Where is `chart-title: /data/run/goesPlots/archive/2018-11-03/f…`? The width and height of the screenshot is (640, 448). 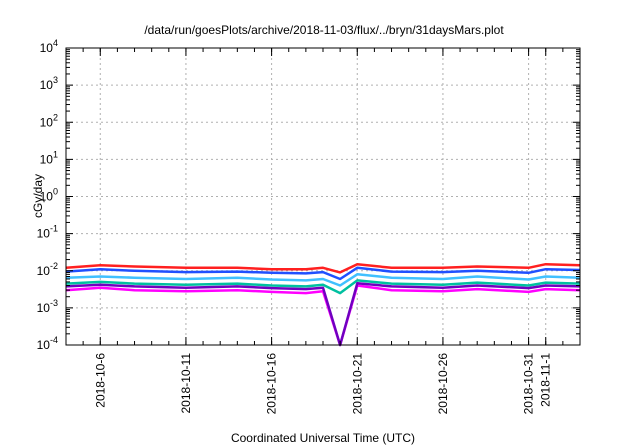
chart-title: /data/run/goesPlots/archive/2018-11-03/f… is located at coordinates (324, 30).